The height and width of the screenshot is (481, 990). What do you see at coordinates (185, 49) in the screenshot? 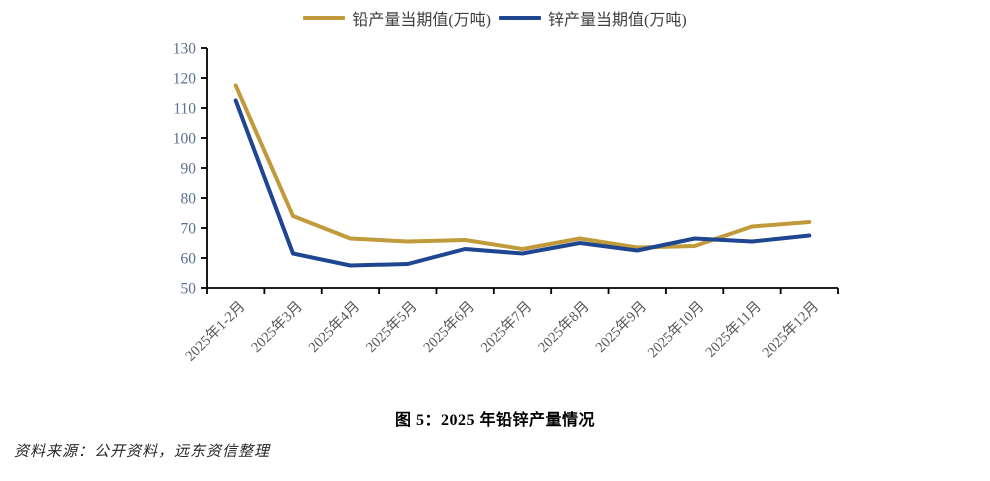
I see `svg-text: 130` at bounding box center [185, 49].